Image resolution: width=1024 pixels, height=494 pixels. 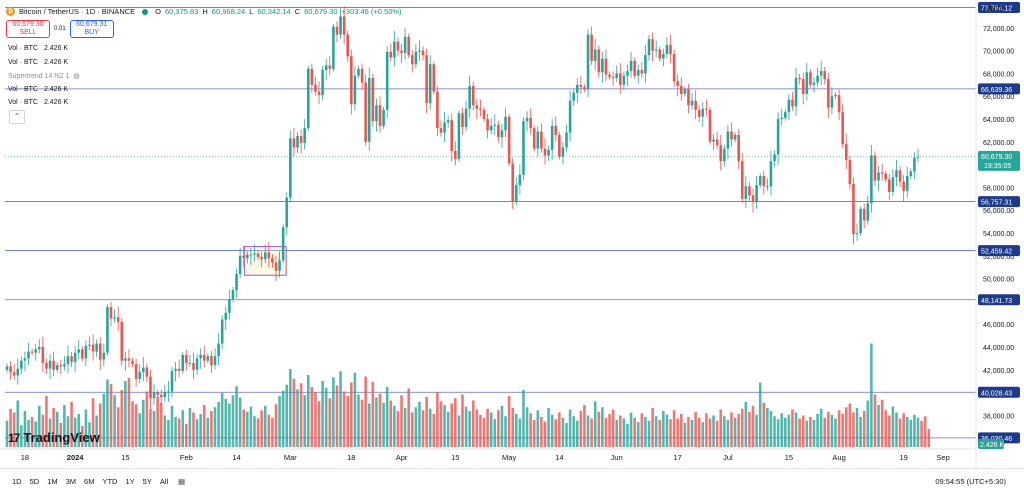 What do you see at coordinates (17, 117) in the screenshot?
I see `collapse-indicators-button: ⌃` at bounding box center [17, 117].